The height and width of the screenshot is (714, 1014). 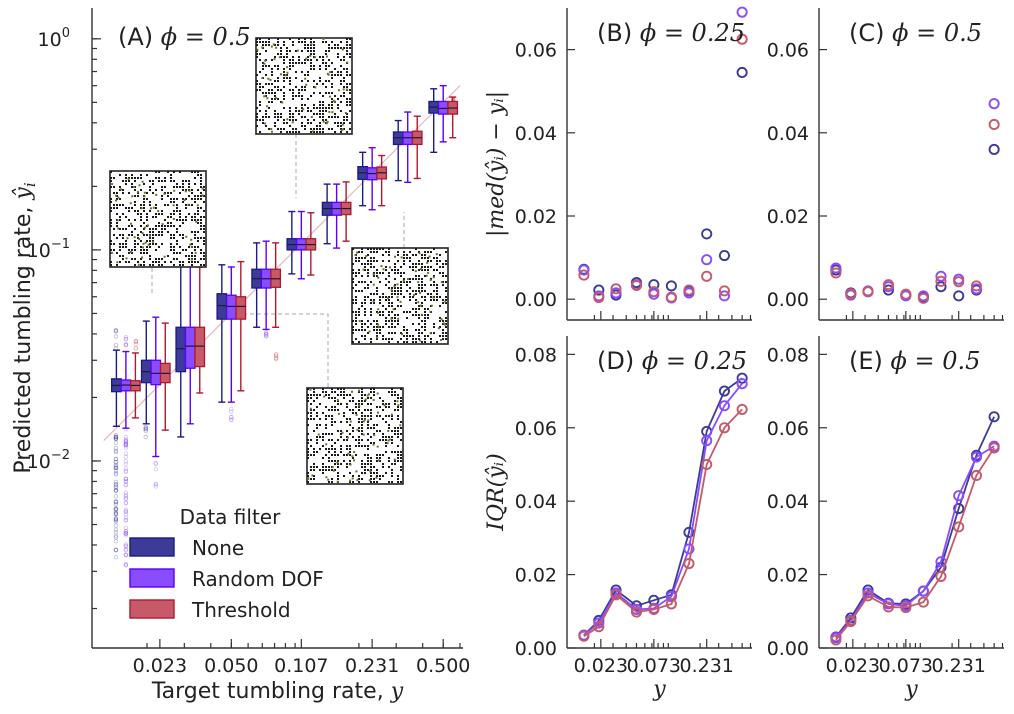 What do you see at coordinates (536, 300) in the screenshot?
I see `y-tick-label: 0.00` at bounding box center [536, 300].